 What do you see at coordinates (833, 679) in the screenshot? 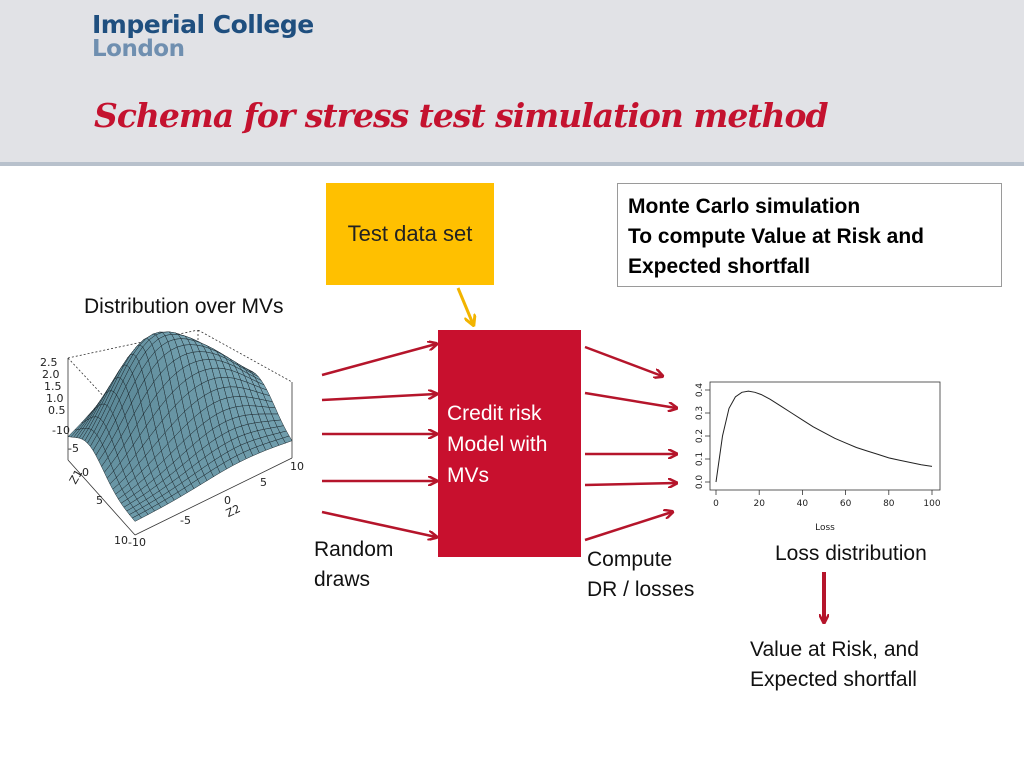
I see `var-es-line2: Expected shortfall` at bounding box center [833, 679].